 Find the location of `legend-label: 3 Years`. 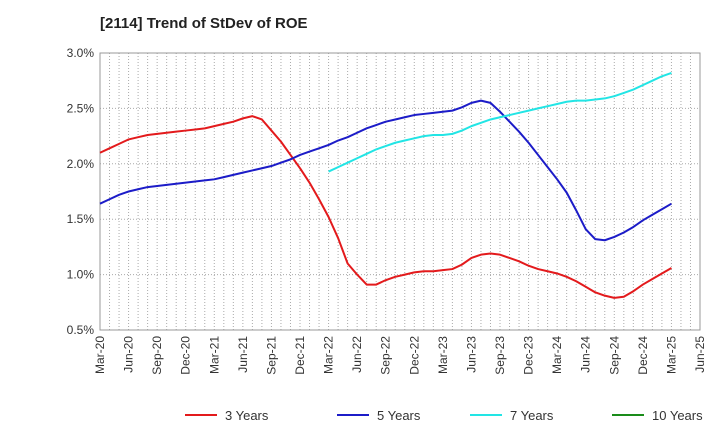

legend-label: 3 Years is located at coordinates (247, 415).